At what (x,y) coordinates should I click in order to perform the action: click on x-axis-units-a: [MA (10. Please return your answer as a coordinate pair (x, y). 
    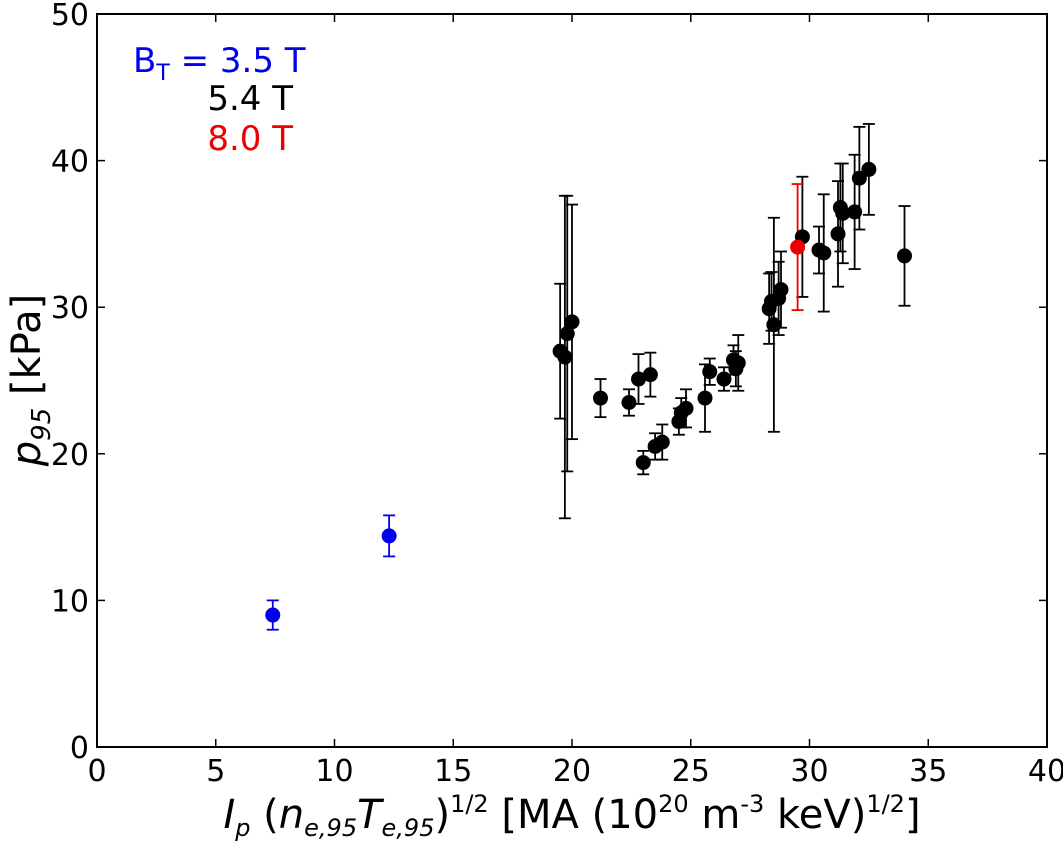
    Looking at the image, I should click on (573, 815).